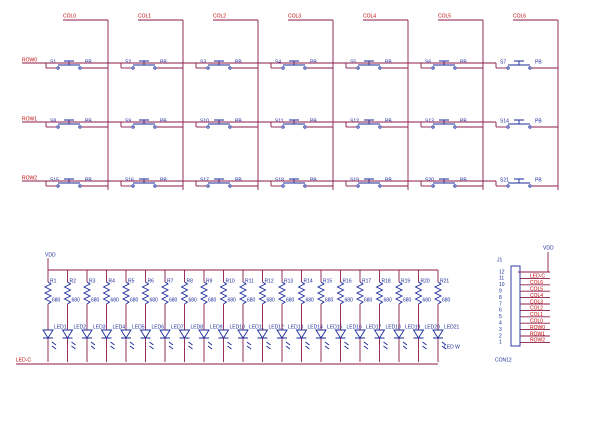 Image resolution: width=599 pixels, height=430 pixels. Describe the element at coordinates (327, 281) in the screenshot. I see `resistor-ref: R15` at that location.